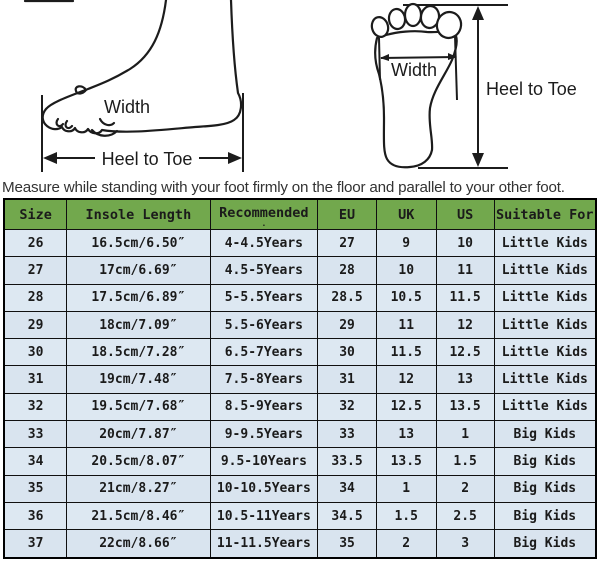  I want to click on cell-size: 31, so click(35, 379).